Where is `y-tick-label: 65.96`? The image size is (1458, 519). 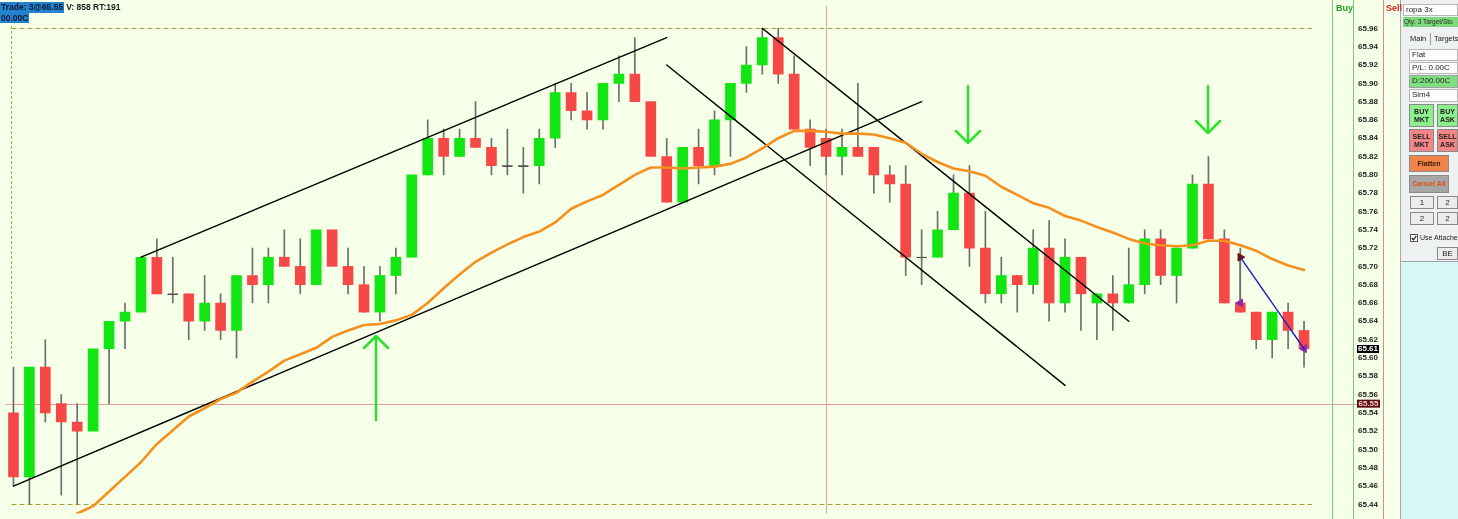
y-tick-label: 65.96 is located at coordinates (1368, 28).